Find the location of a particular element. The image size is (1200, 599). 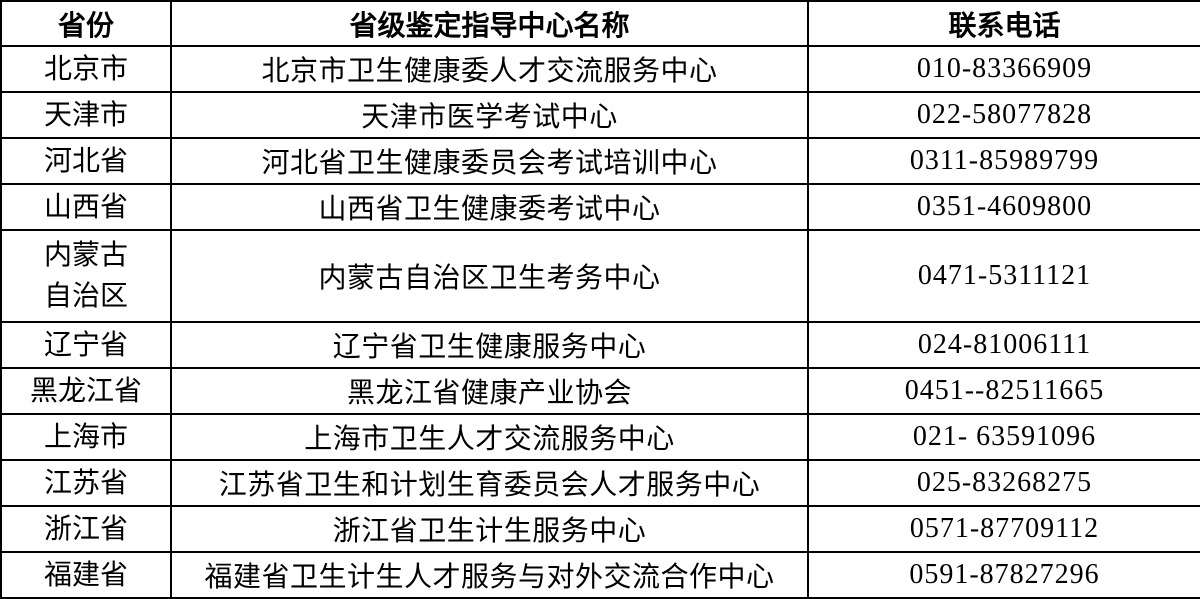

province-cell: 北京市 is located at coordinates (86, 69).